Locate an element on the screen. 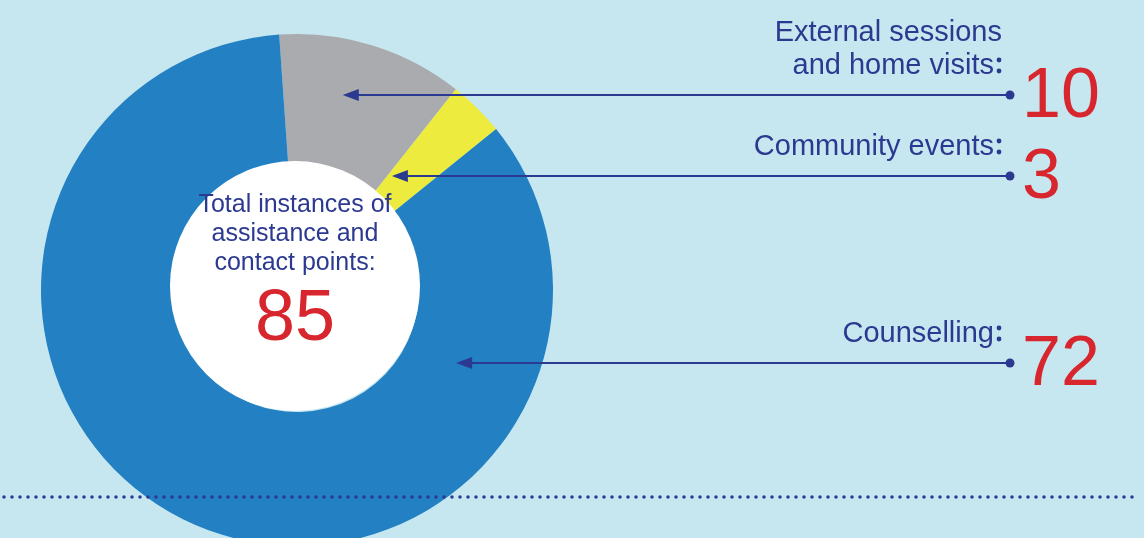  slice-label: Community events is located at coordinates (873, 145).